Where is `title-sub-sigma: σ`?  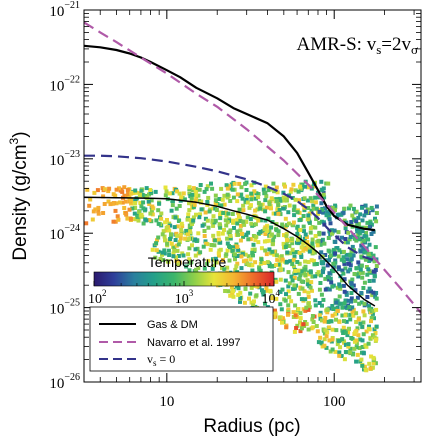
title-sub-sigma: σ is located at coordinates (414, 49).